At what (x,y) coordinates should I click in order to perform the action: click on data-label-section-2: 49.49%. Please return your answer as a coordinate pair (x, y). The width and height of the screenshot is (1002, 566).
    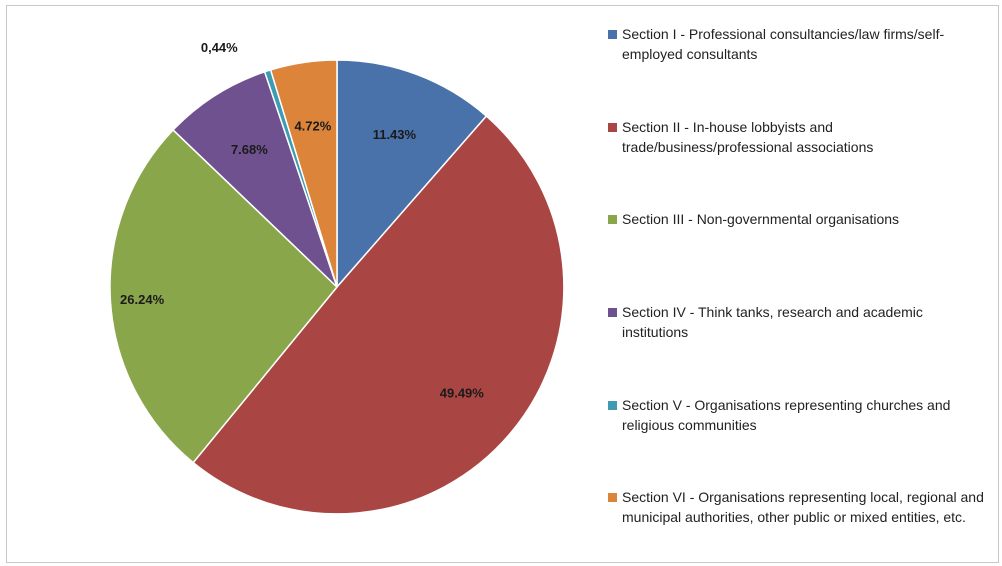
    Looking at the image, I should click on (462, 393).